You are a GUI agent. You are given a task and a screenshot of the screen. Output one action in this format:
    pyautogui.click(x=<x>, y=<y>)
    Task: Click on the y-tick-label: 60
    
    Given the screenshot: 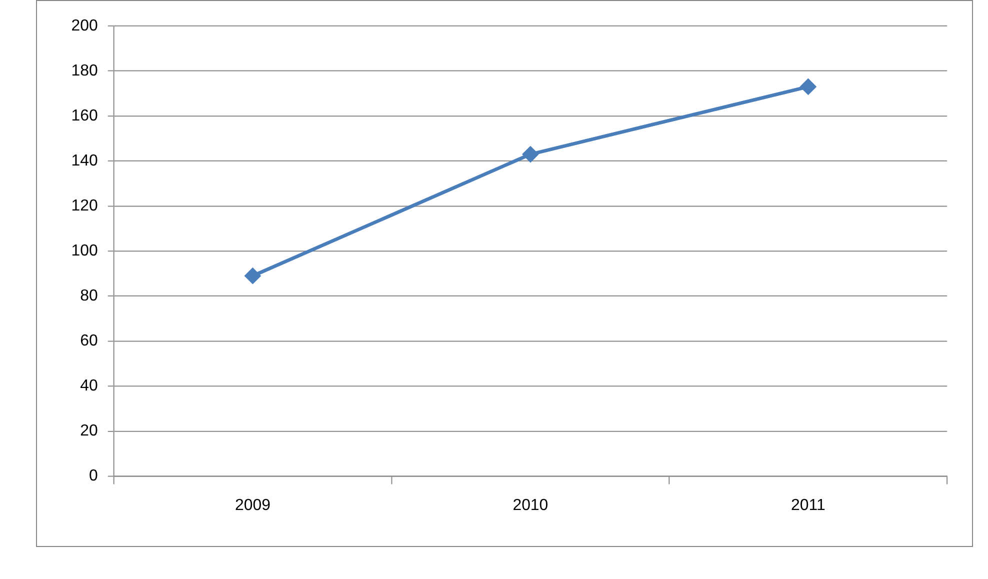 What is the action you would take?
    pyautogui.click(x=89, y=341)
    